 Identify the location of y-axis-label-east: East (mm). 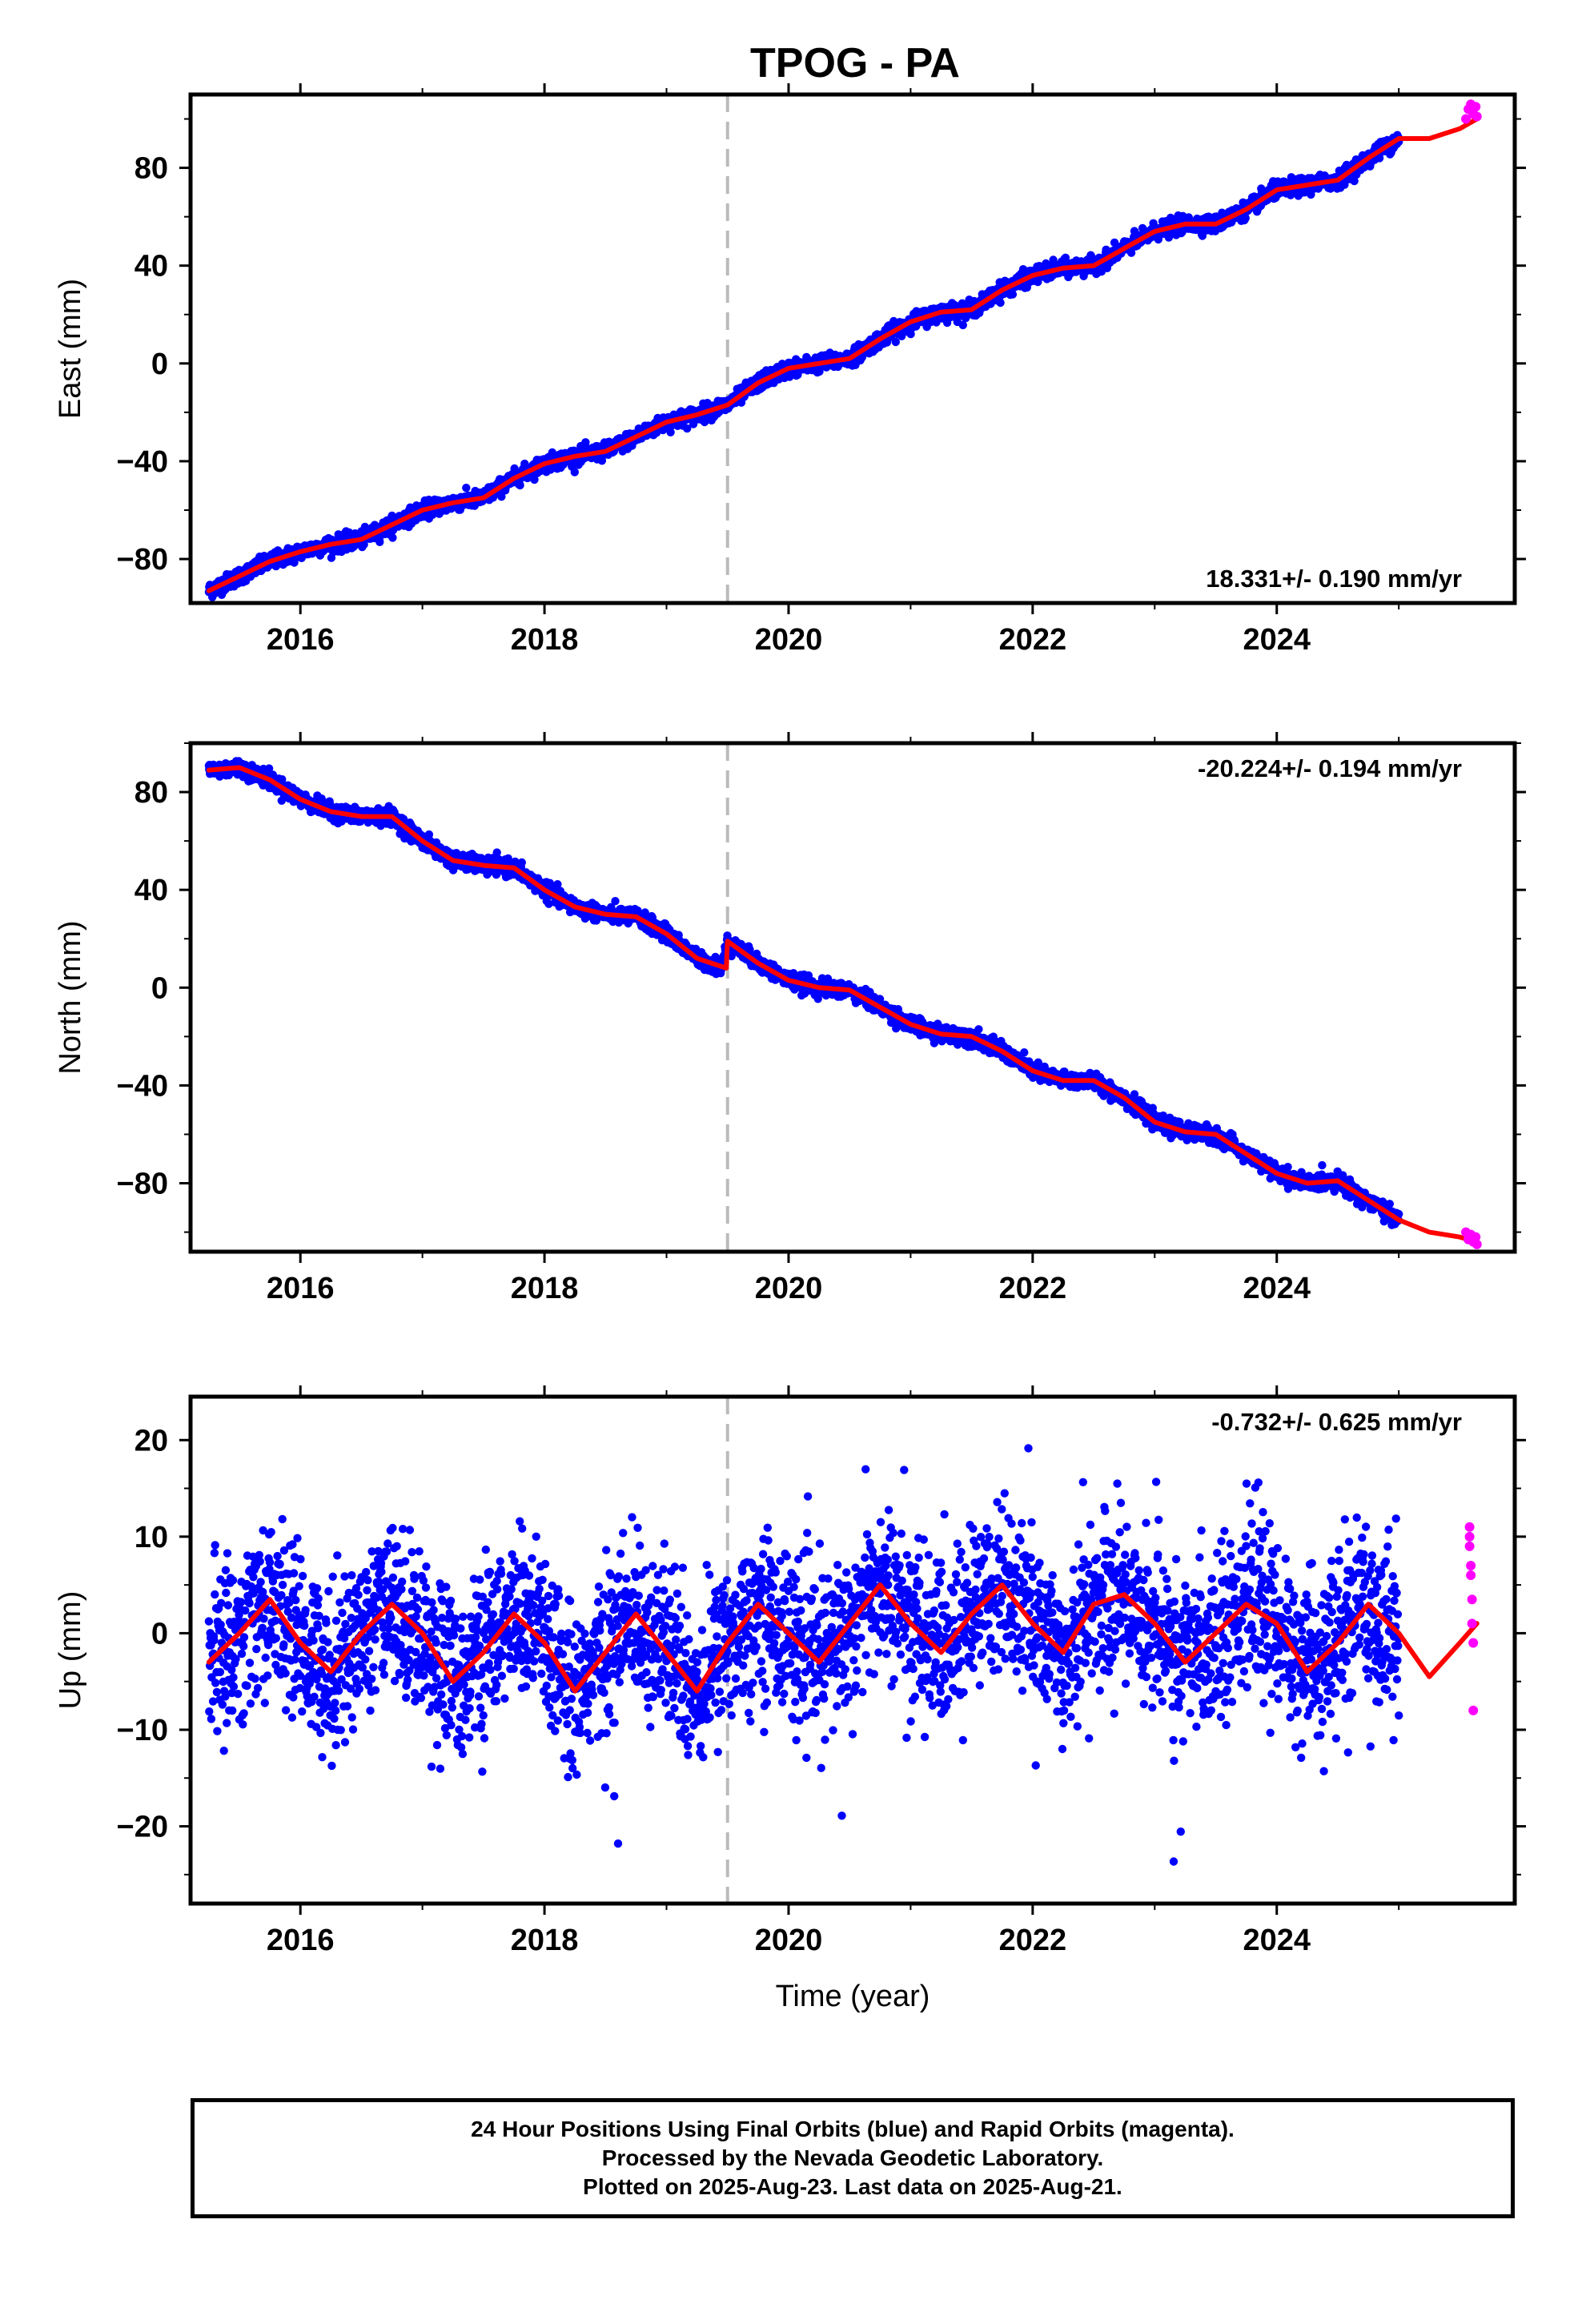
(70, 349).